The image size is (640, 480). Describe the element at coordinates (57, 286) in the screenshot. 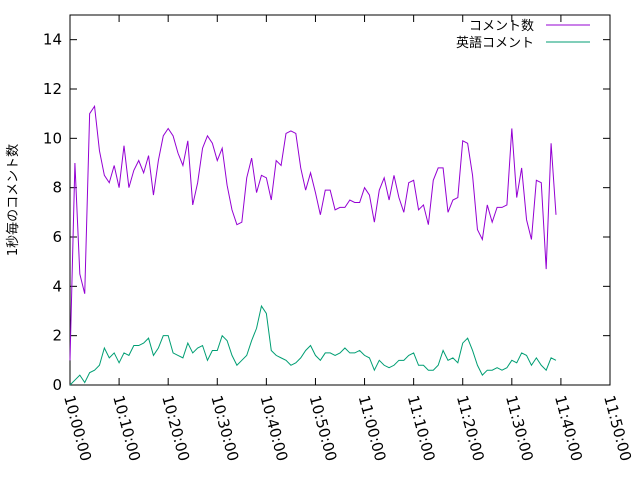

I see `y-tick-label: 4` at that location.